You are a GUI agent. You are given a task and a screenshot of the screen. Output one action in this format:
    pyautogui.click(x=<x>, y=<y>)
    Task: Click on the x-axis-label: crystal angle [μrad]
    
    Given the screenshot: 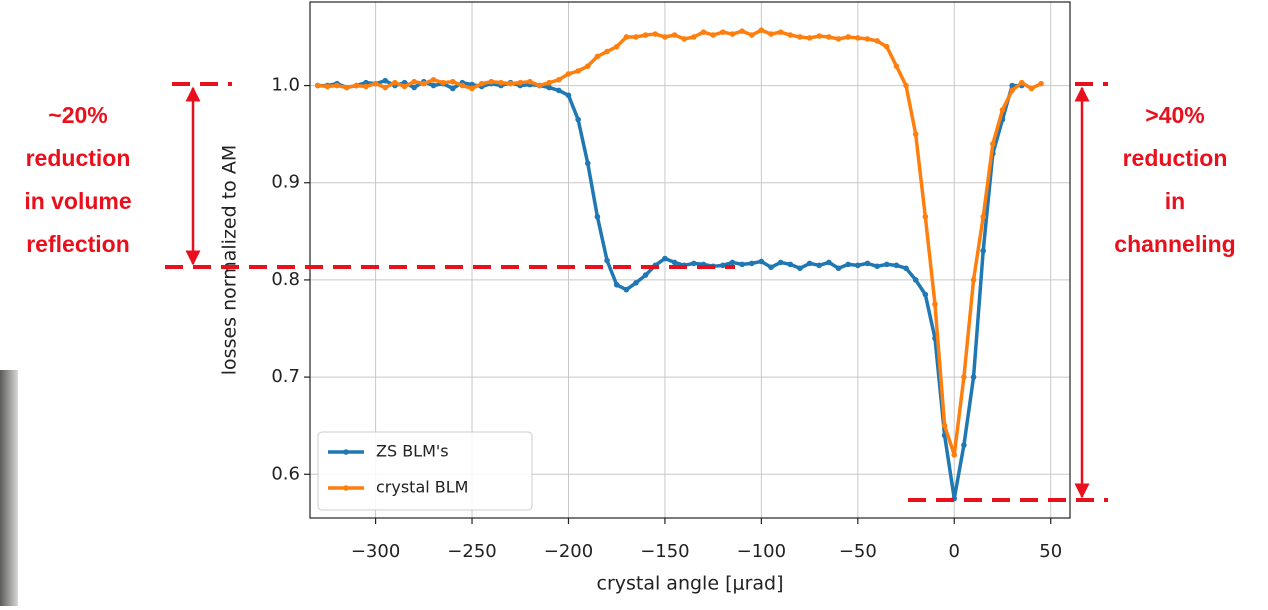 What is the action you would take?
    pyautogui.click(x=690, y=584)
    